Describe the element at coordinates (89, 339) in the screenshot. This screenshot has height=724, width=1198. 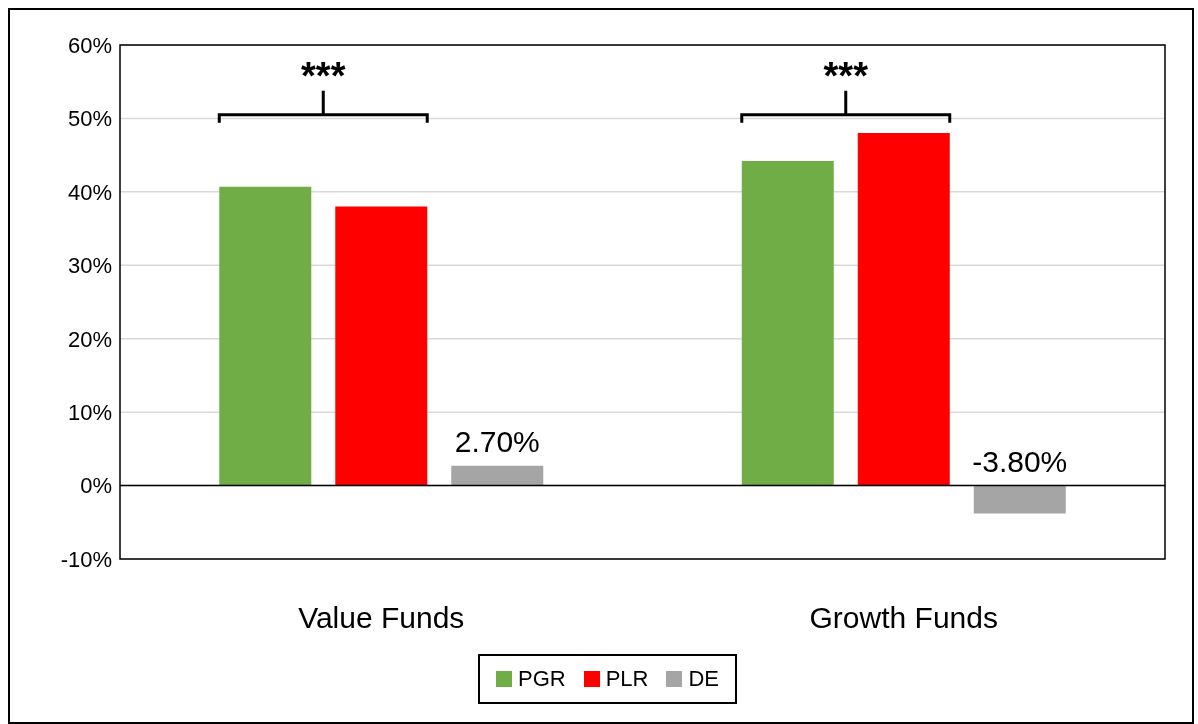
I see `y-tick-label: 20%` at that location.